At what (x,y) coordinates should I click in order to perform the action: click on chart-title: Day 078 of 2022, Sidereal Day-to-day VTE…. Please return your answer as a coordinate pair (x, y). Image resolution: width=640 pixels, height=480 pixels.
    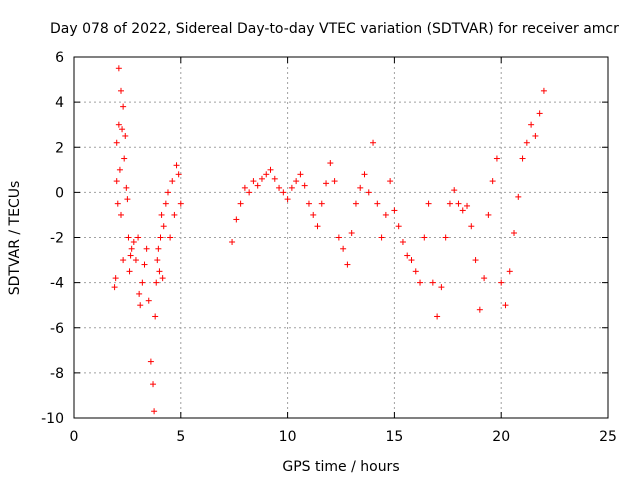
    Looking at the image, I should click on (334, 29).